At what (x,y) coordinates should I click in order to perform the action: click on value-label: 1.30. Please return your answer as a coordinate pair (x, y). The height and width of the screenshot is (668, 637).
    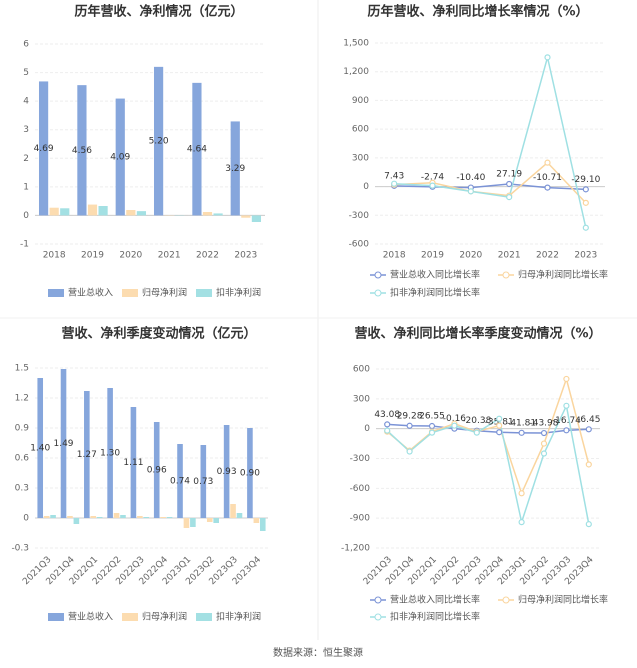
    Looking at the image, I should click on (110, 454).